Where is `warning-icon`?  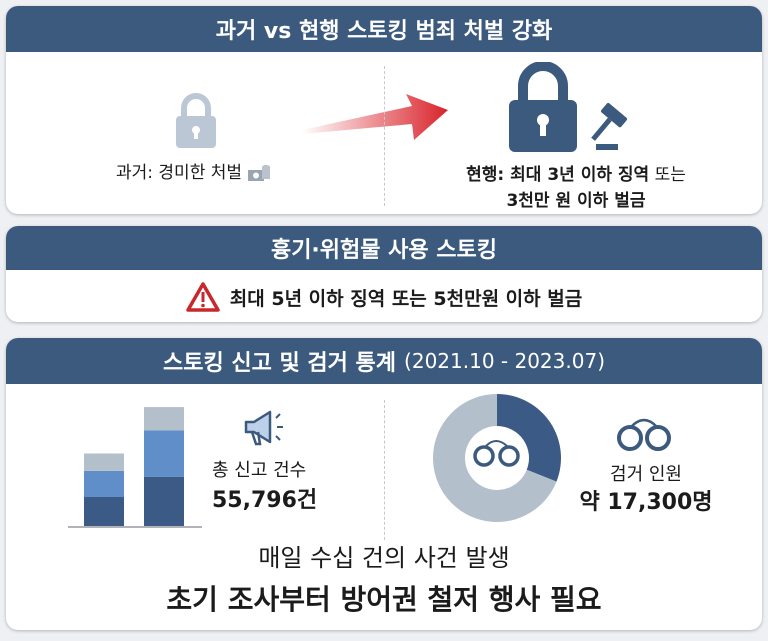 warning-icon is located at coordinates (203, 297).